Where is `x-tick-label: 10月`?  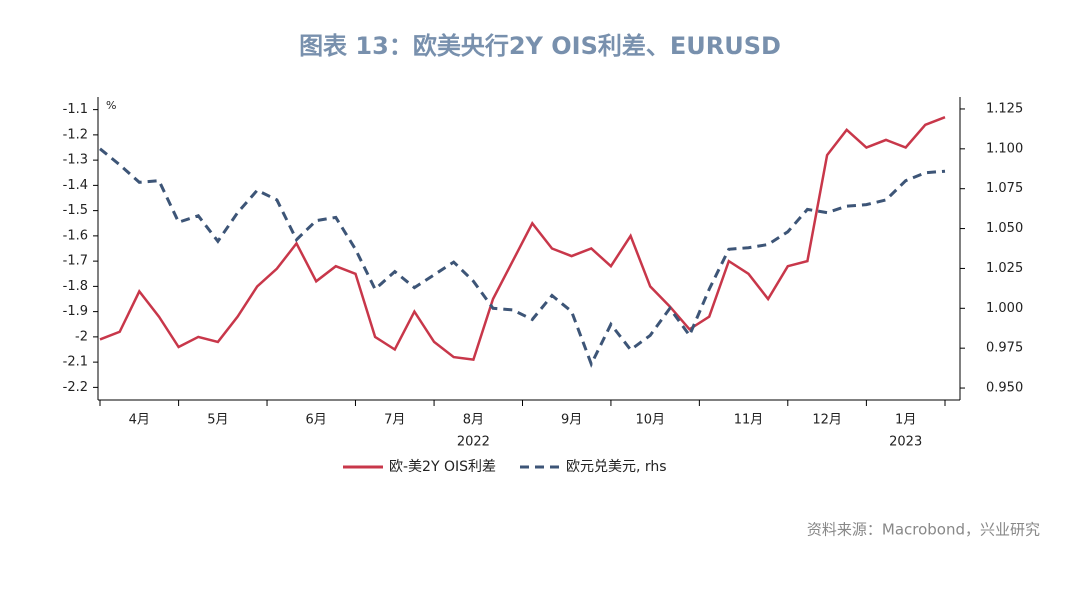
x-tick-label: 10月 is located at coordinates (650, 420).